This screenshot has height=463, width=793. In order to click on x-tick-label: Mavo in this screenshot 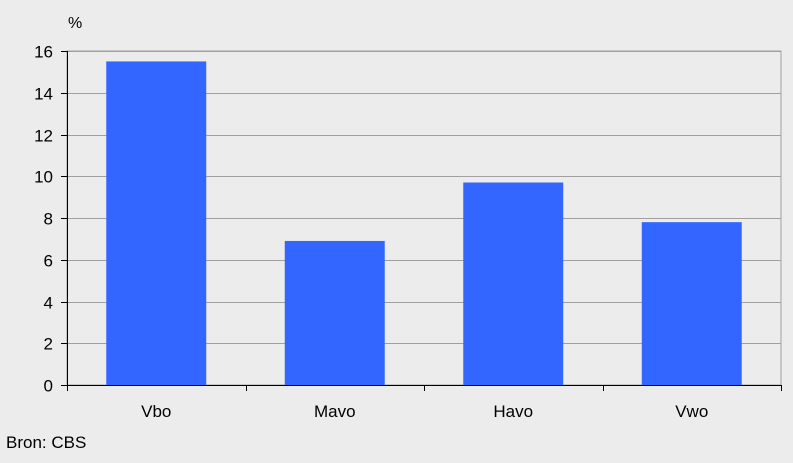, I will do `click(335, 411)`.